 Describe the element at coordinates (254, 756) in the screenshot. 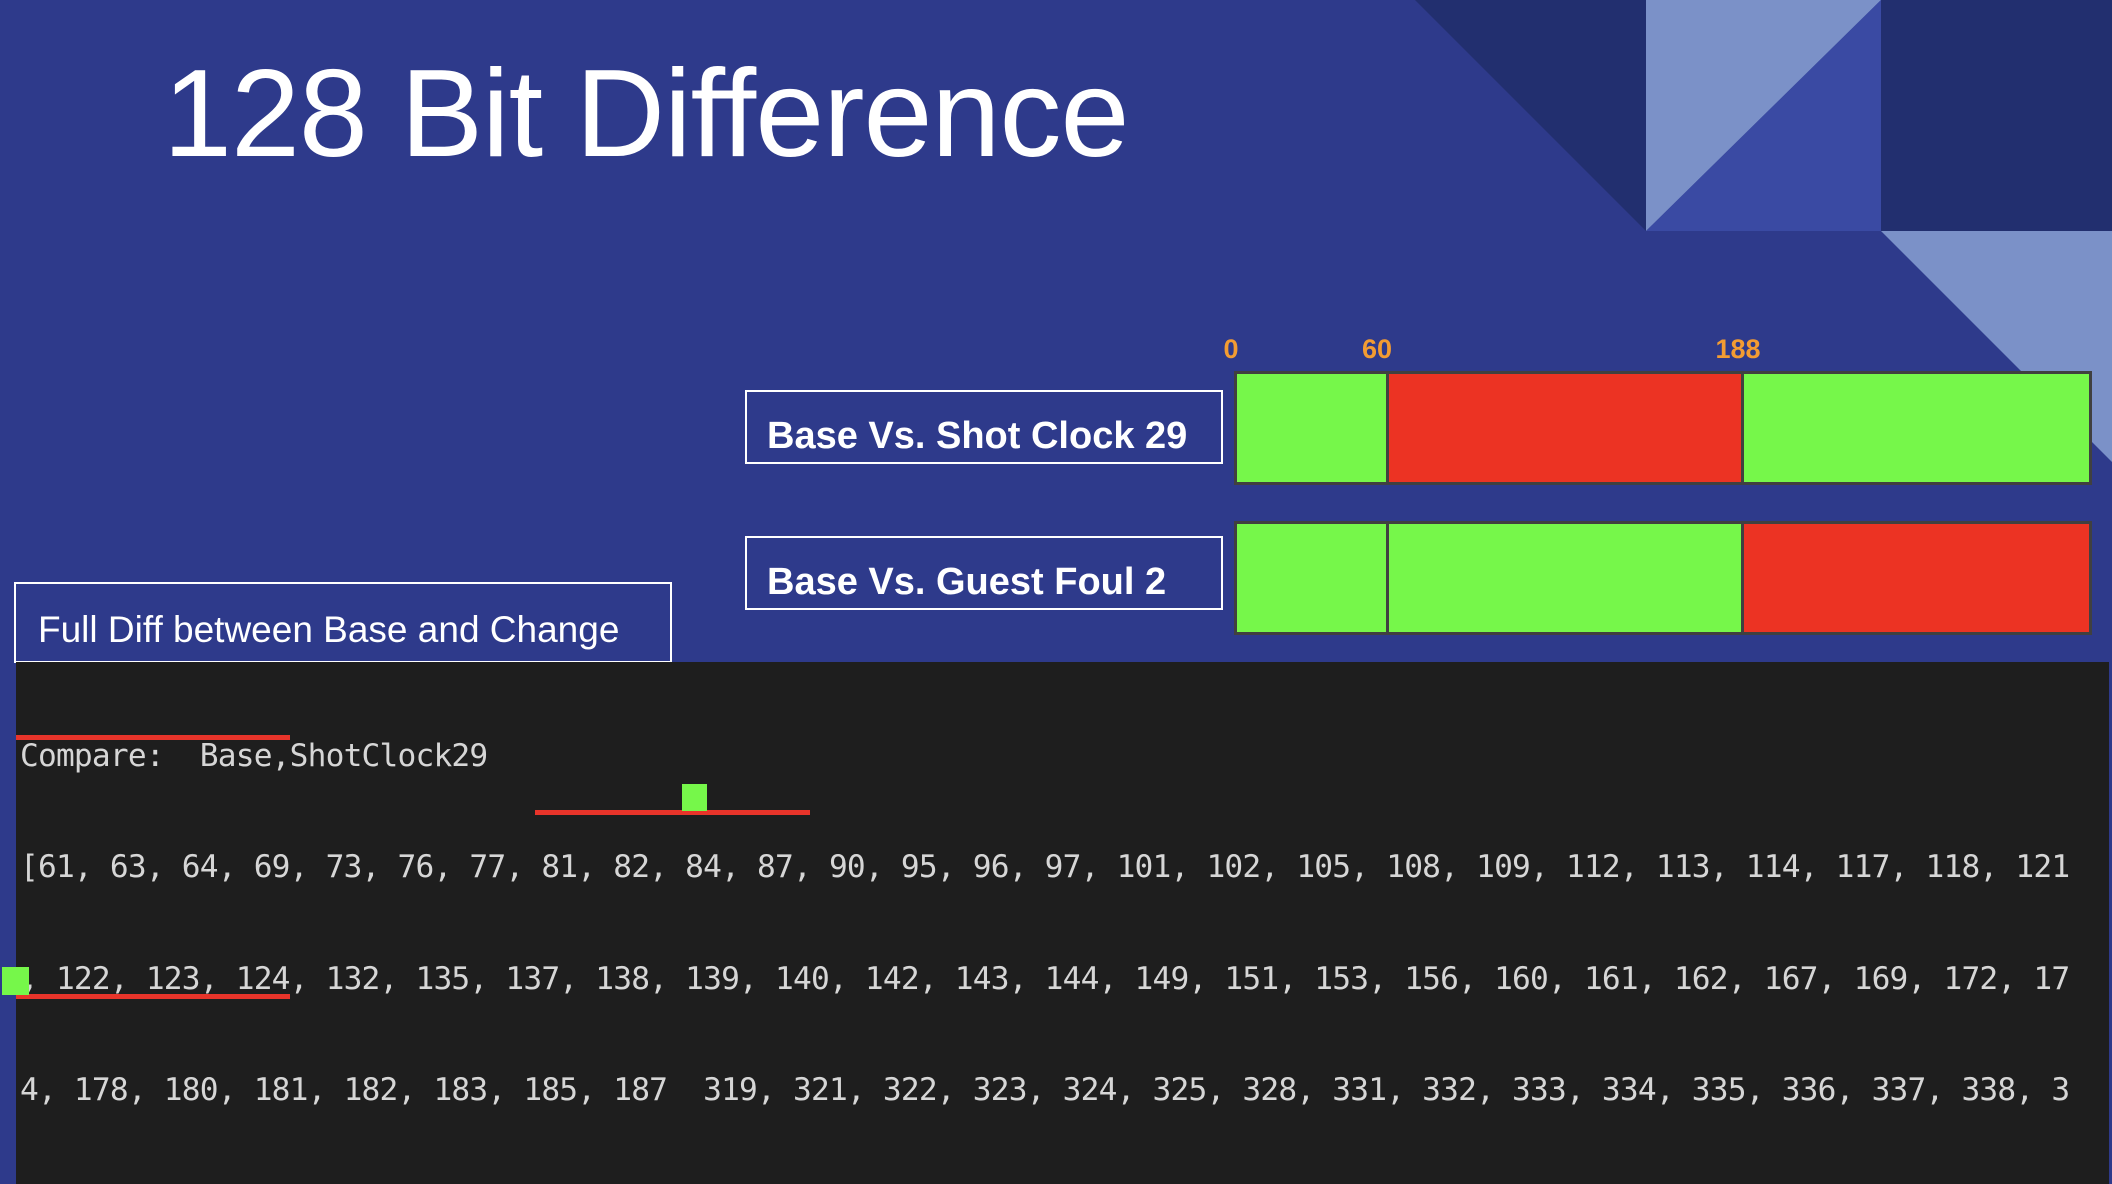

I see `terminal-line: Compare: Base,ShotClock29` at that location.